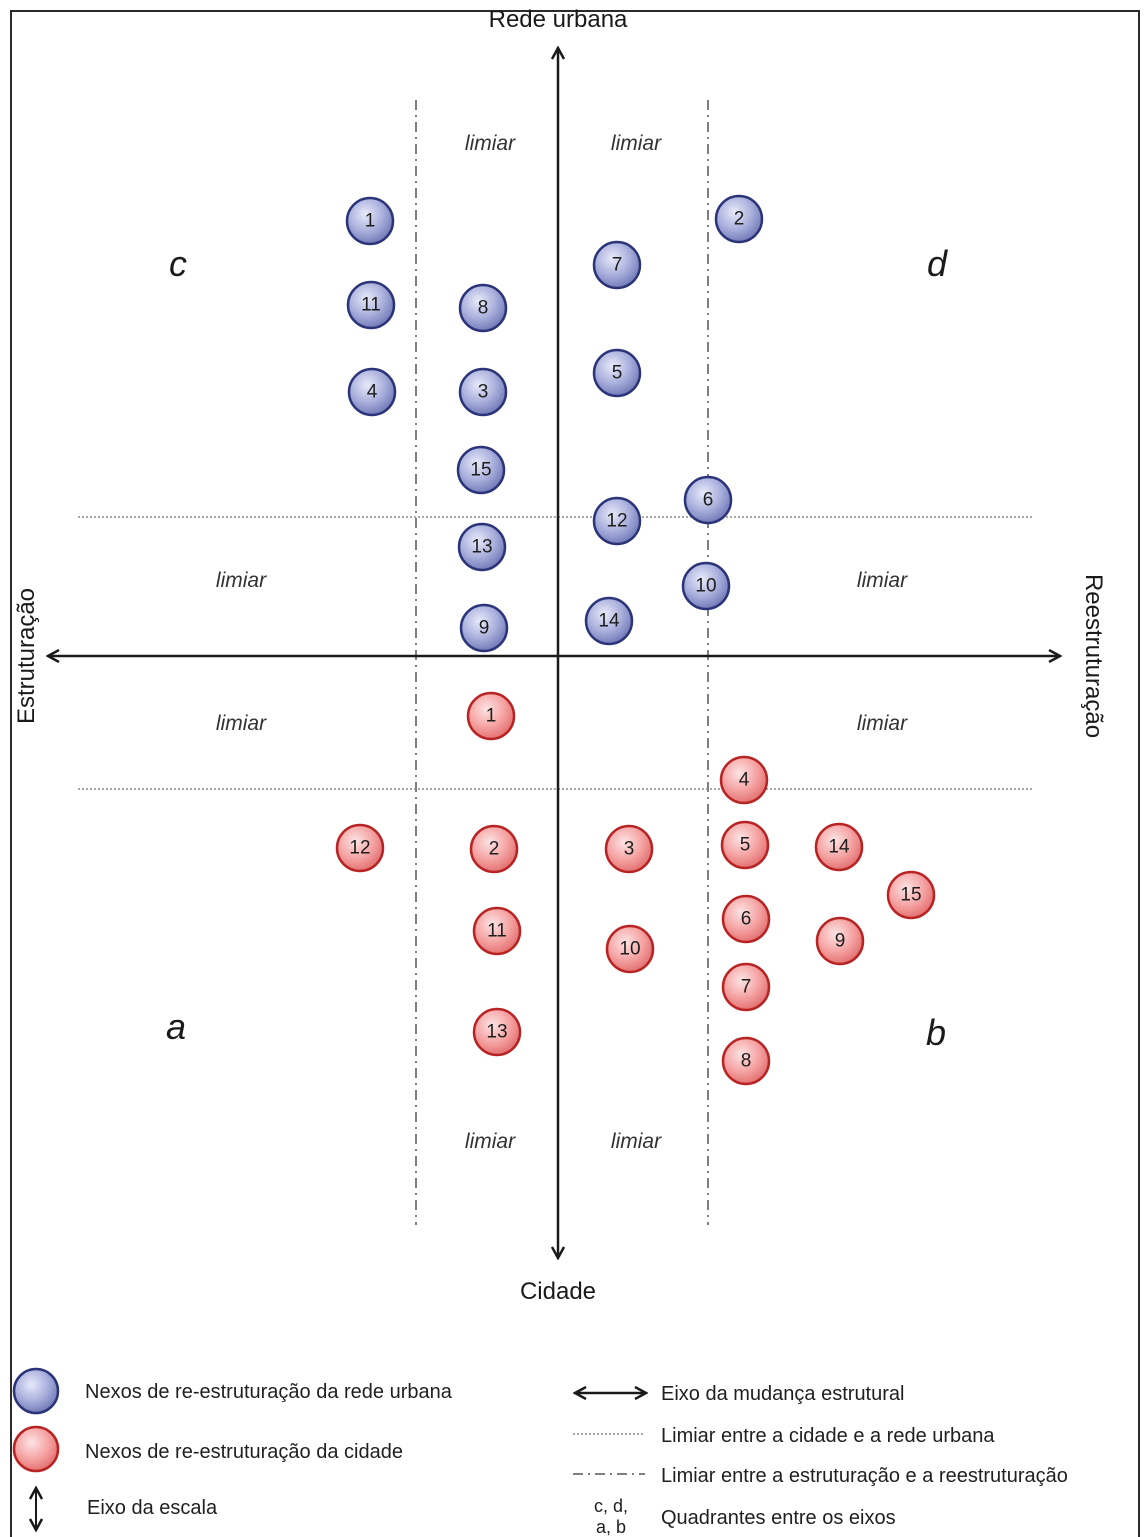 Image resolution: width=1147 pixels, height=1537 pixels. I want to click on quadrant-label-b: b, so click(936, 1032).